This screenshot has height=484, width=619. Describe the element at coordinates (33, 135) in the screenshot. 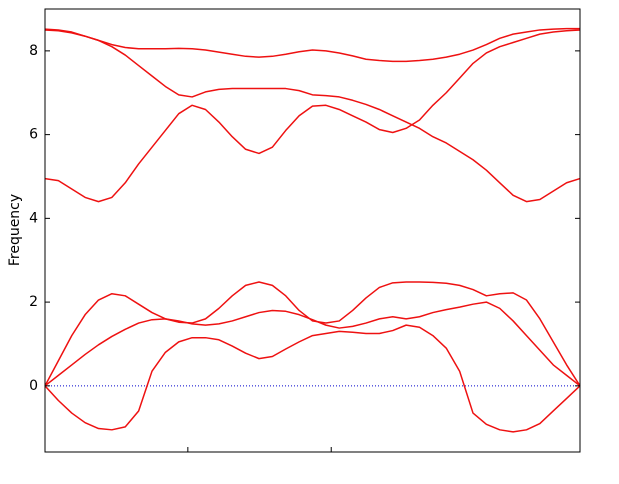

I see `y-tick-label: 6` at that location.